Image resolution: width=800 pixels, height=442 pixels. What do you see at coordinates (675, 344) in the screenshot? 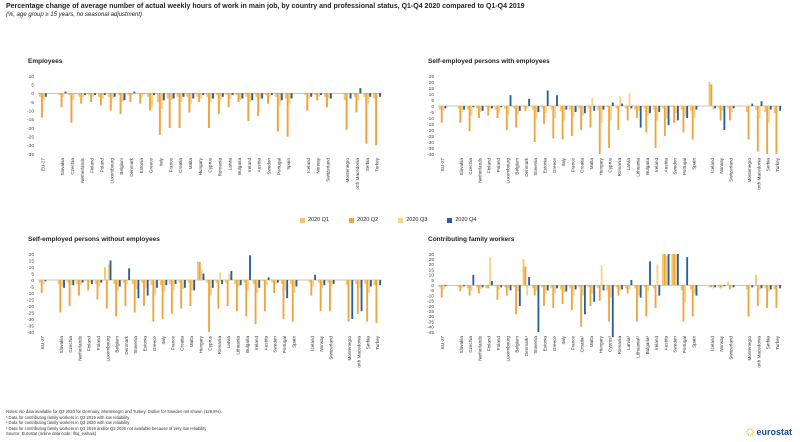
I see `category-label: Sweden` at bounding box center [675, 344].